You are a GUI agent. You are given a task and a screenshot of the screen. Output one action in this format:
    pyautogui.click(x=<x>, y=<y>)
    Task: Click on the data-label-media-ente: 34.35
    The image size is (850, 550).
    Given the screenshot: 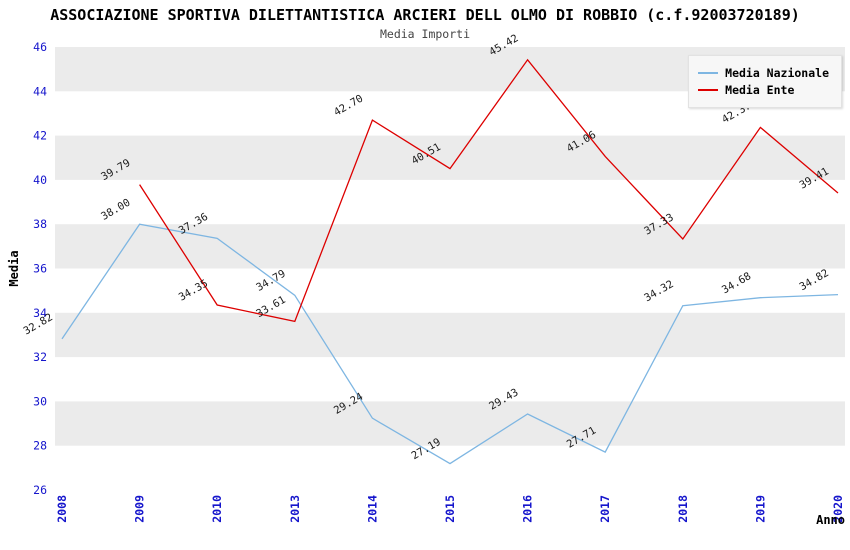 What is the action you would take?
    pyautogui.click(x=193, y=290)
    